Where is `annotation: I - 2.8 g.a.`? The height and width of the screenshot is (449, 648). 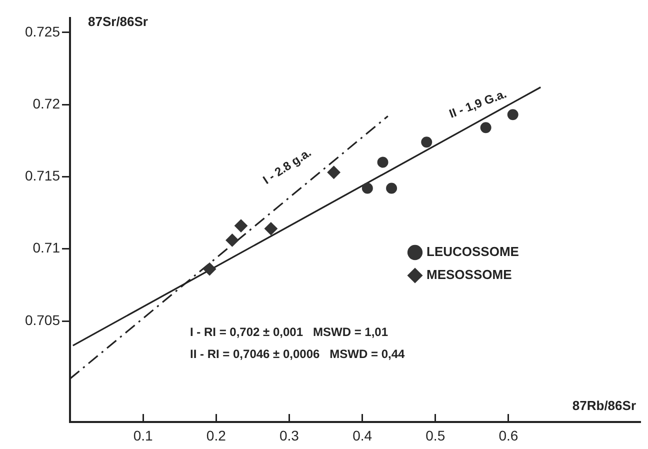 annotation: I - 2.8 g.a. is located at coordinates (287, 166).